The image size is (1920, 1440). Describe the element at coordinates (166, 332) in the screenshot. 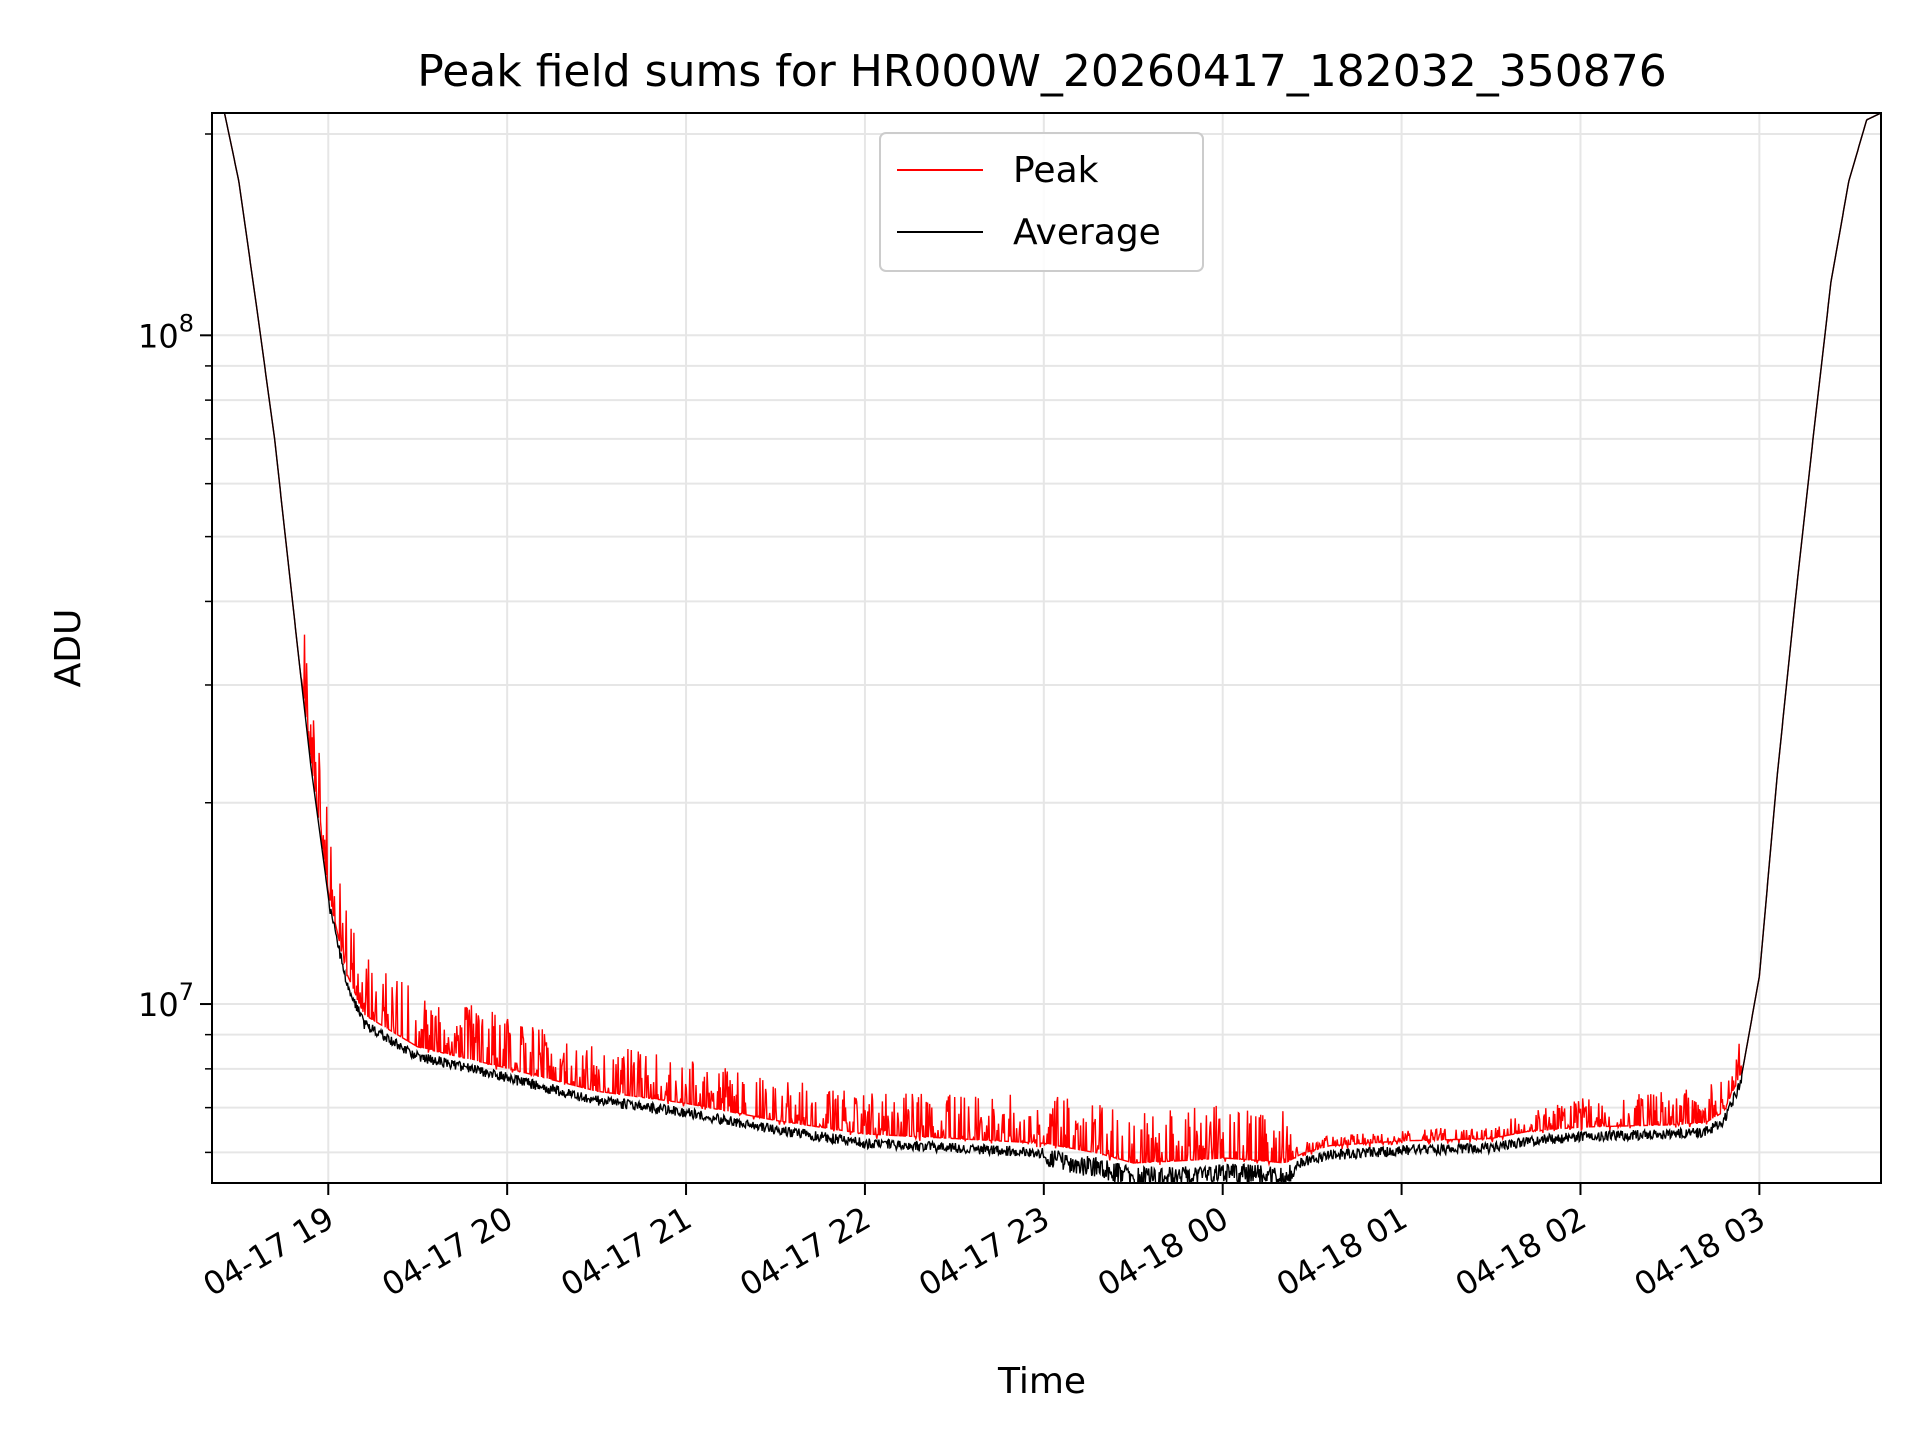

I see `y-tick-label: 10⁸` at that location.